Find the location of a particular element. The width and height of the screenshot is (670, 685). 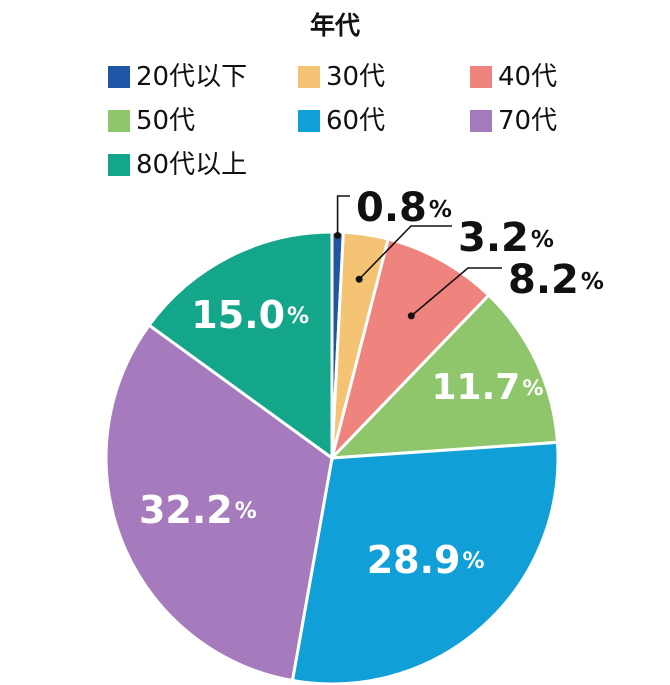

legend-label-5: 70代 is located at coordinates (528, 121).